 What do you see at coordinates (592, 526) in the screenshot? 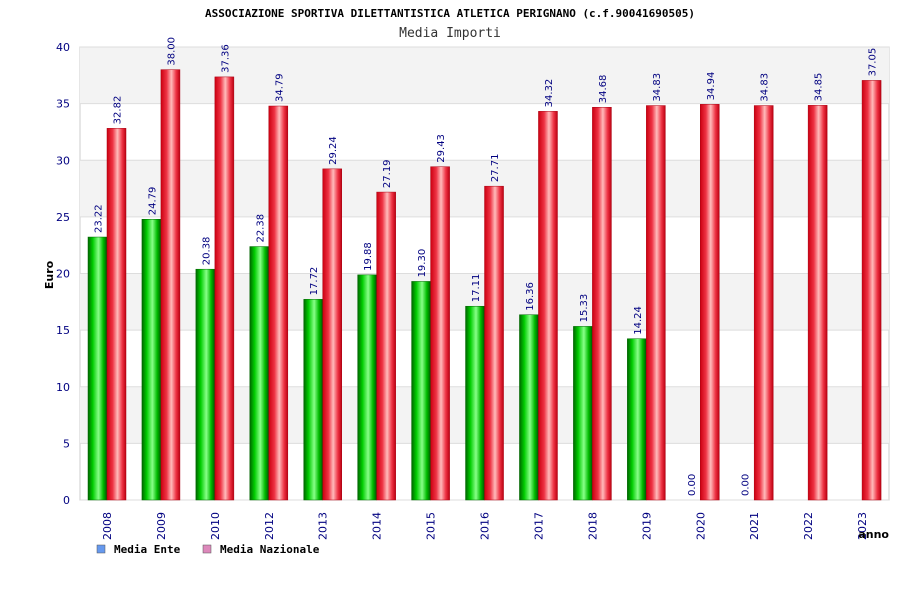
I see `x-tick-label: 2018` at bounding box center [592, 526].